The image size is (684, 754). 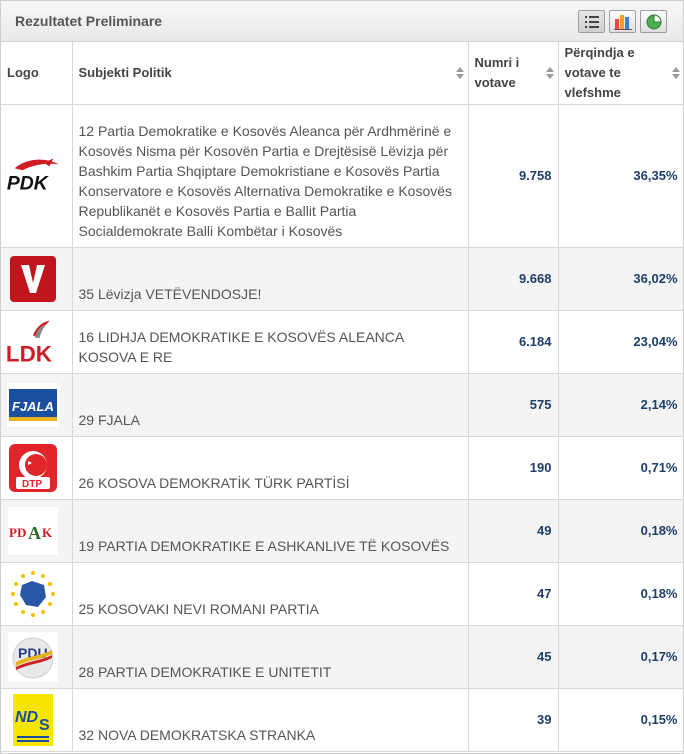 I want to click on logo-cell: PDK, so click(x=37, y=176).